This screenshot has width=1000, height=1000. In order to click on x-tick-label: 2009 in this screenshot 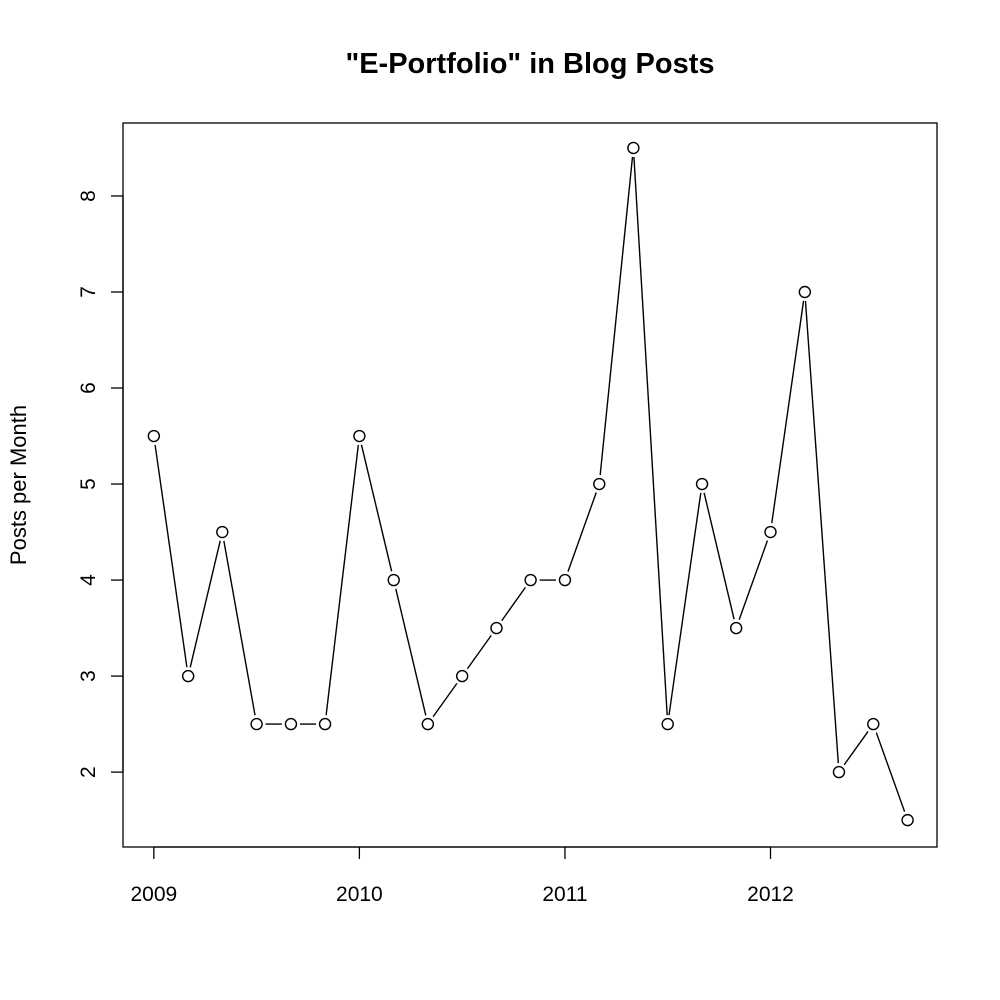, I will do `click(153, 894)`.